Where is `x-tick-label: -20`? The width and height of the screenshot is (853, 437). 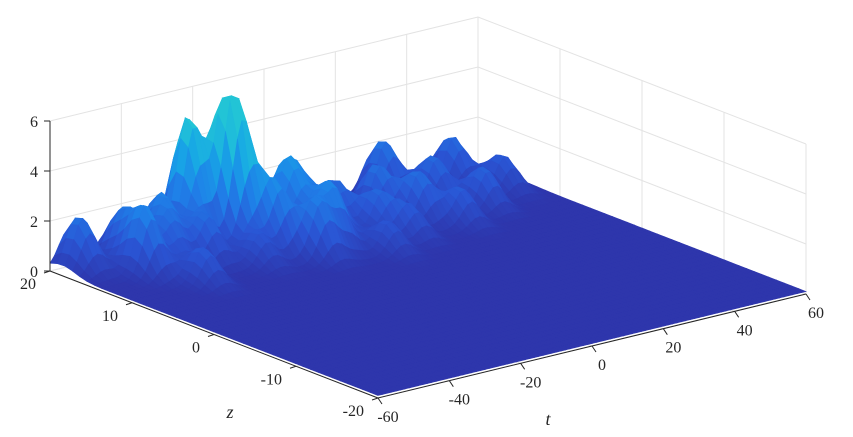
x-tick-label: -20 is located at coordinates (530, 382).